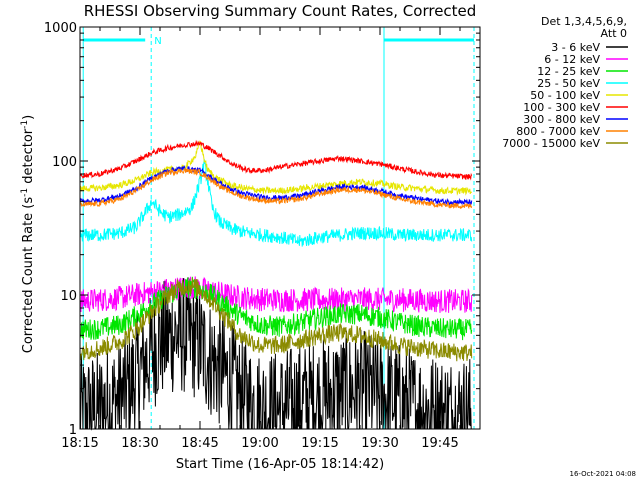  I want to click on series-7000-15000-kev, so click(276, 319).